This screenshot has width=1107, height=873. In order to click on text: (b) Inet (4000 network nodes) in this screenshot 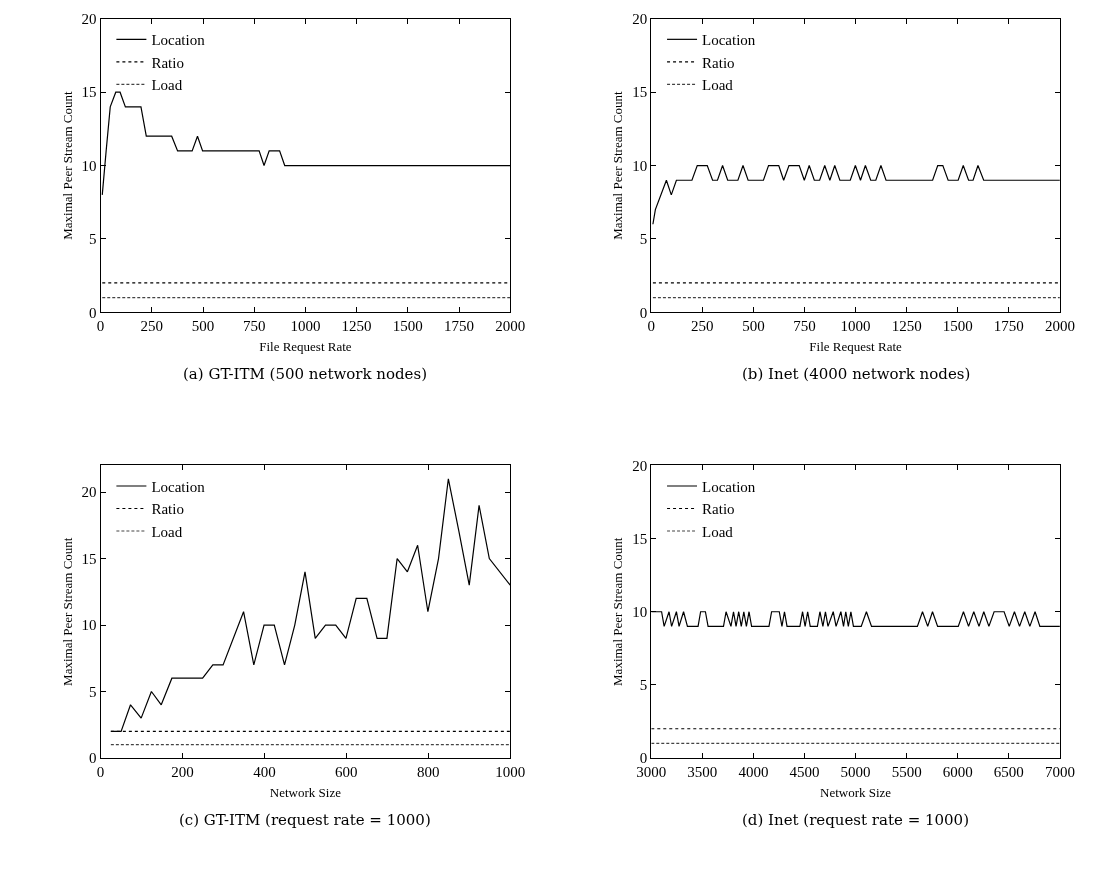, I will do `click(856, 374)`.